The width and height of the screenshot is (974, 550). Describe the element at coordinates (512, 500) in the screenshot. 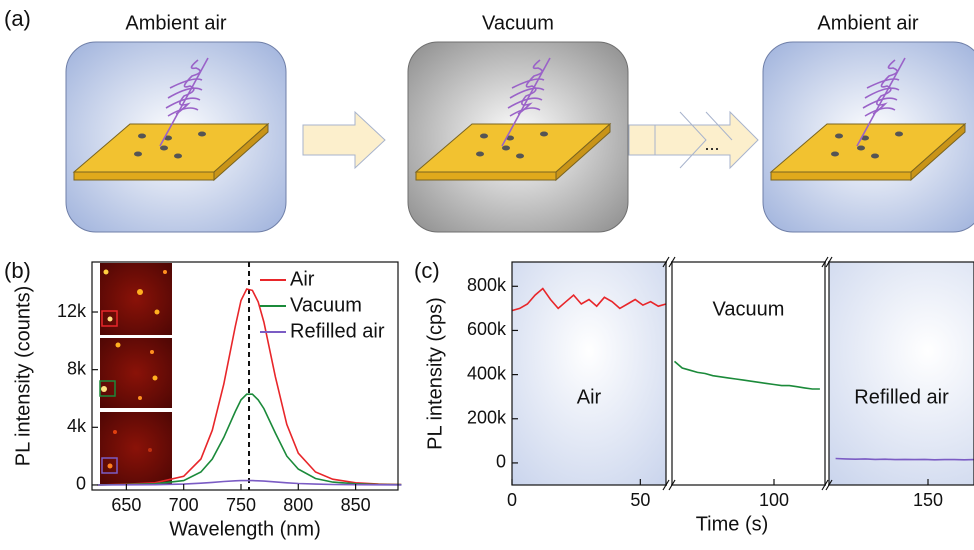

I see `x-tick-label: 0` at that location.